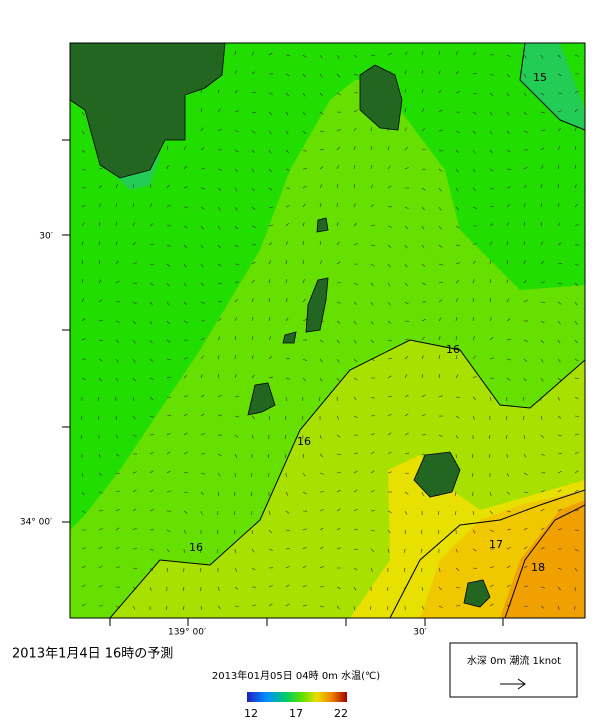 The width and height of the screenshot is (596, 722). I want to click on subtitle: 2013年01月05日 04時 0m 水温(℃), so click(296, 675).